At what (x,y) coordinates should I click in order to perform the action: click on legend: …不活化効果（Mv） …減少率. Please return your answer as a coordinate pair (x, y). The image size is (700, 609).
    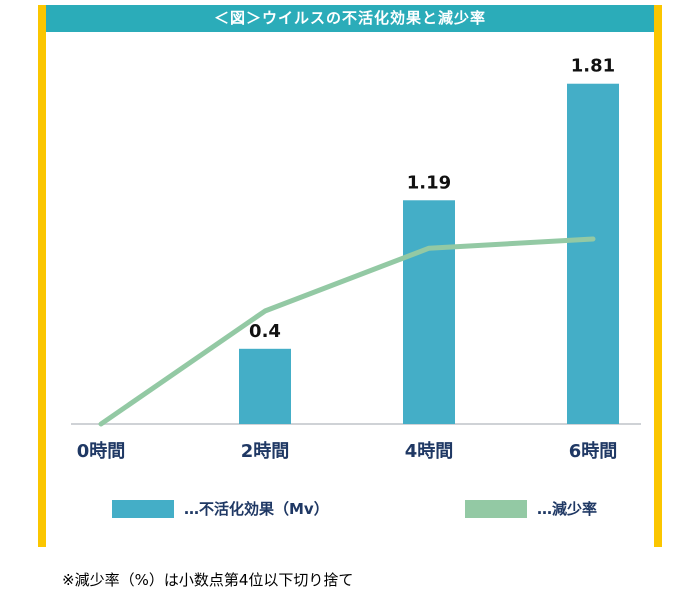
    Looking at the image, I should click on (350, 509).